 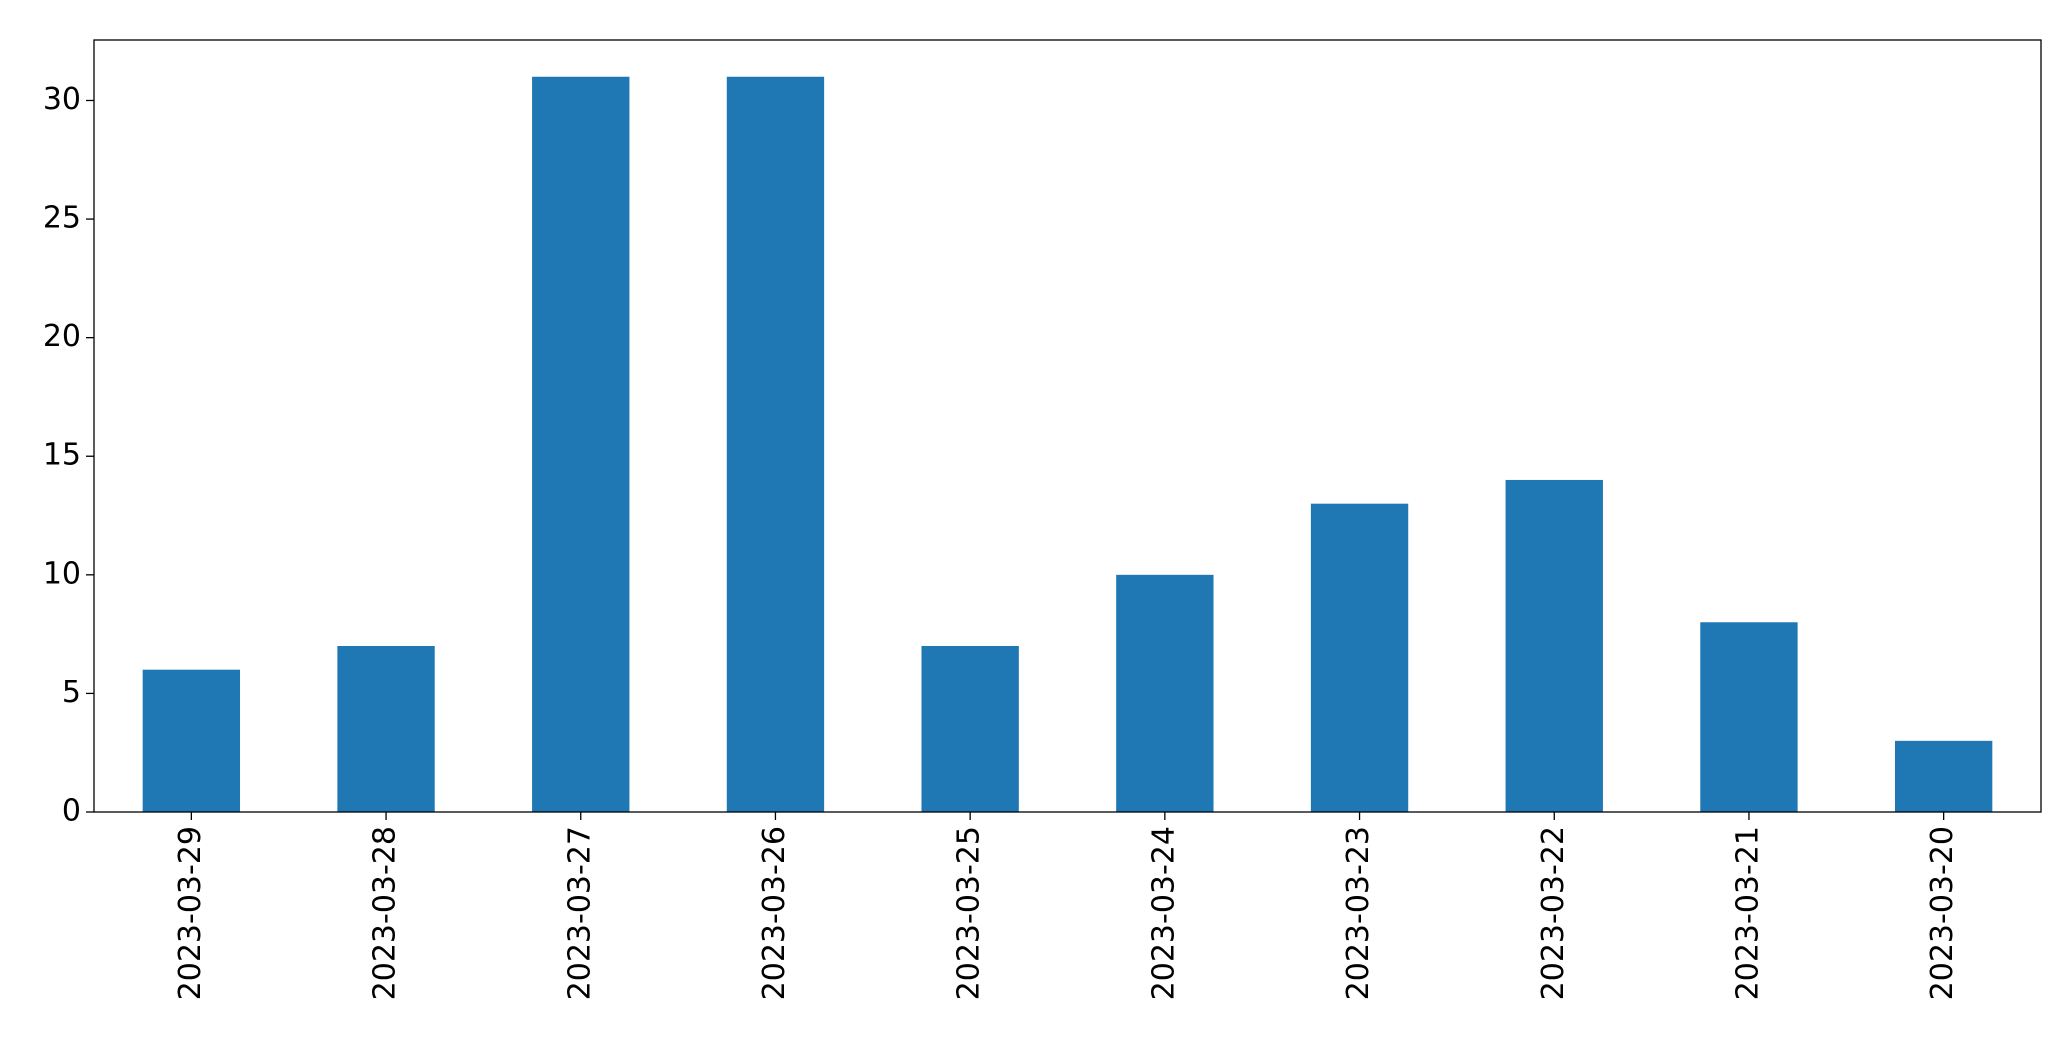 I want to click on x-tick-label: 2023-03-29, so click(x=190, y=913).